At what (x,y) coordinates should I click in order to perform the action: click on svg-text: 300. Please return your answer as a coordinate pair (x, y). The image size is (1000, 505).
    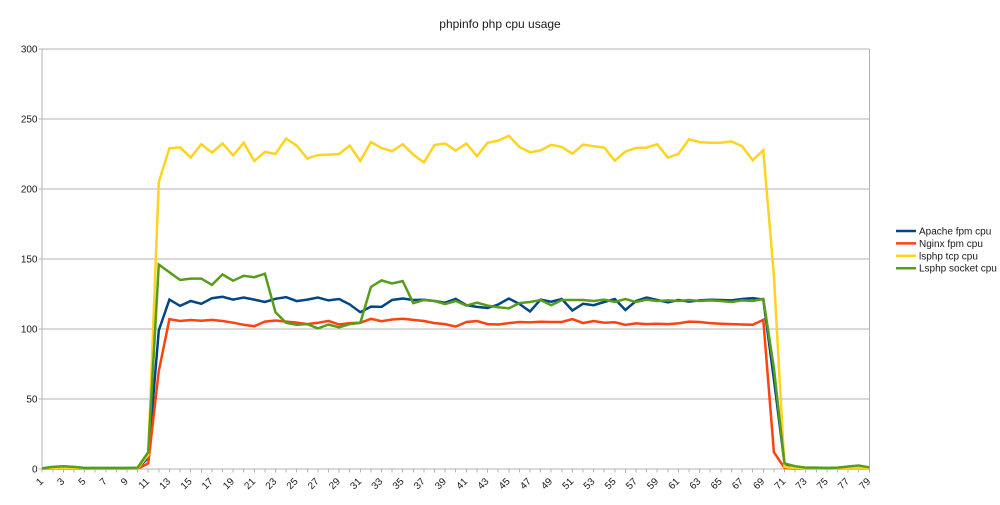
    Looking at the image, I should click on (29, 50).